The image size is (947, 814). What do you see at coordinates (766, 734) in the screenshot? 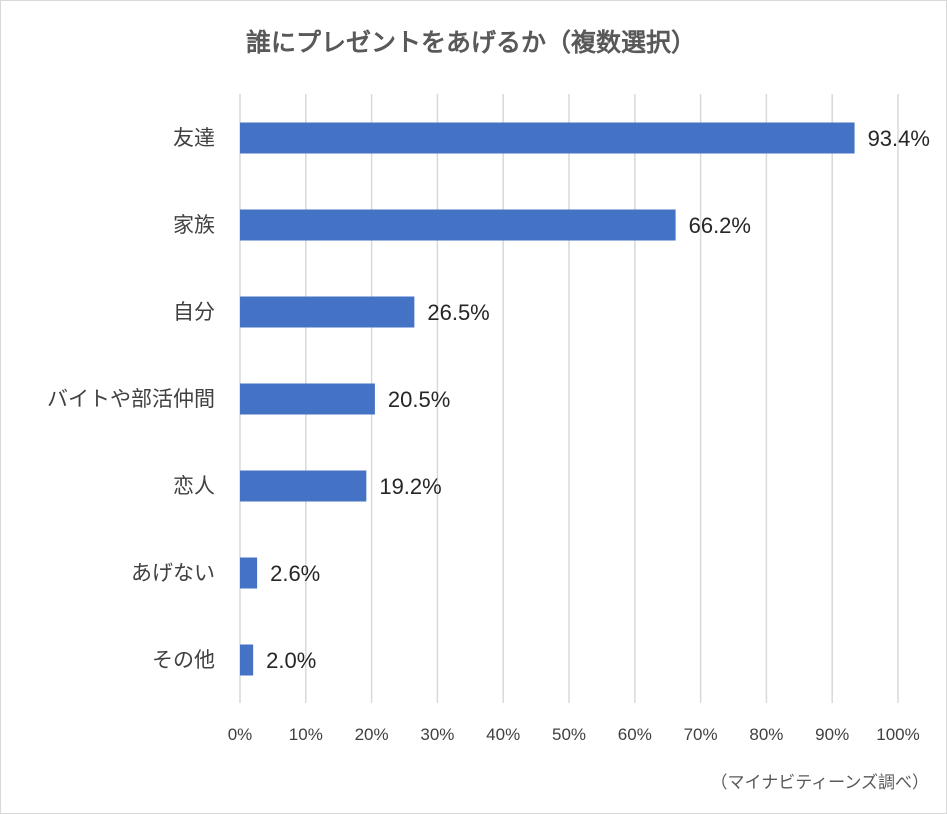
I see `x-tick-label: 80%` at bounding box center [766, 734].